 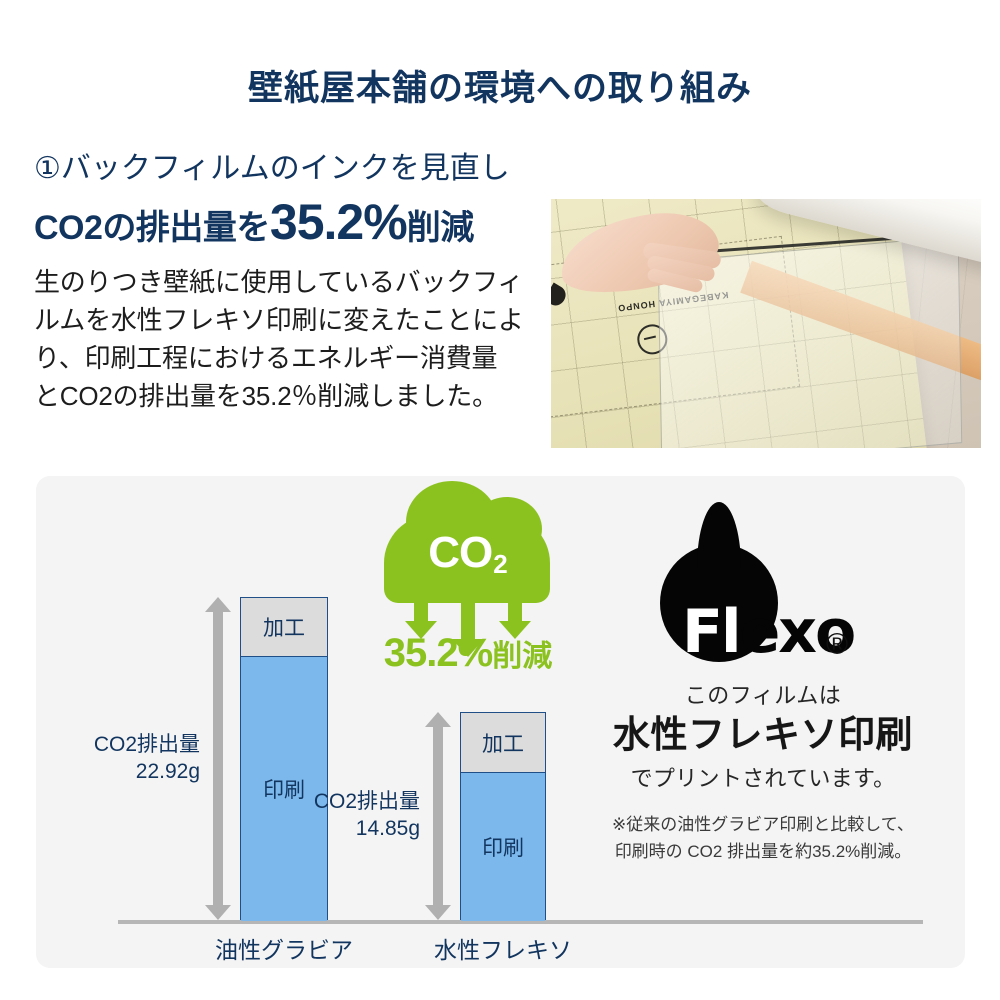 I want to click on intro-lead: ①バックフィルムのインクを見直し, so click(x=272, y=168).